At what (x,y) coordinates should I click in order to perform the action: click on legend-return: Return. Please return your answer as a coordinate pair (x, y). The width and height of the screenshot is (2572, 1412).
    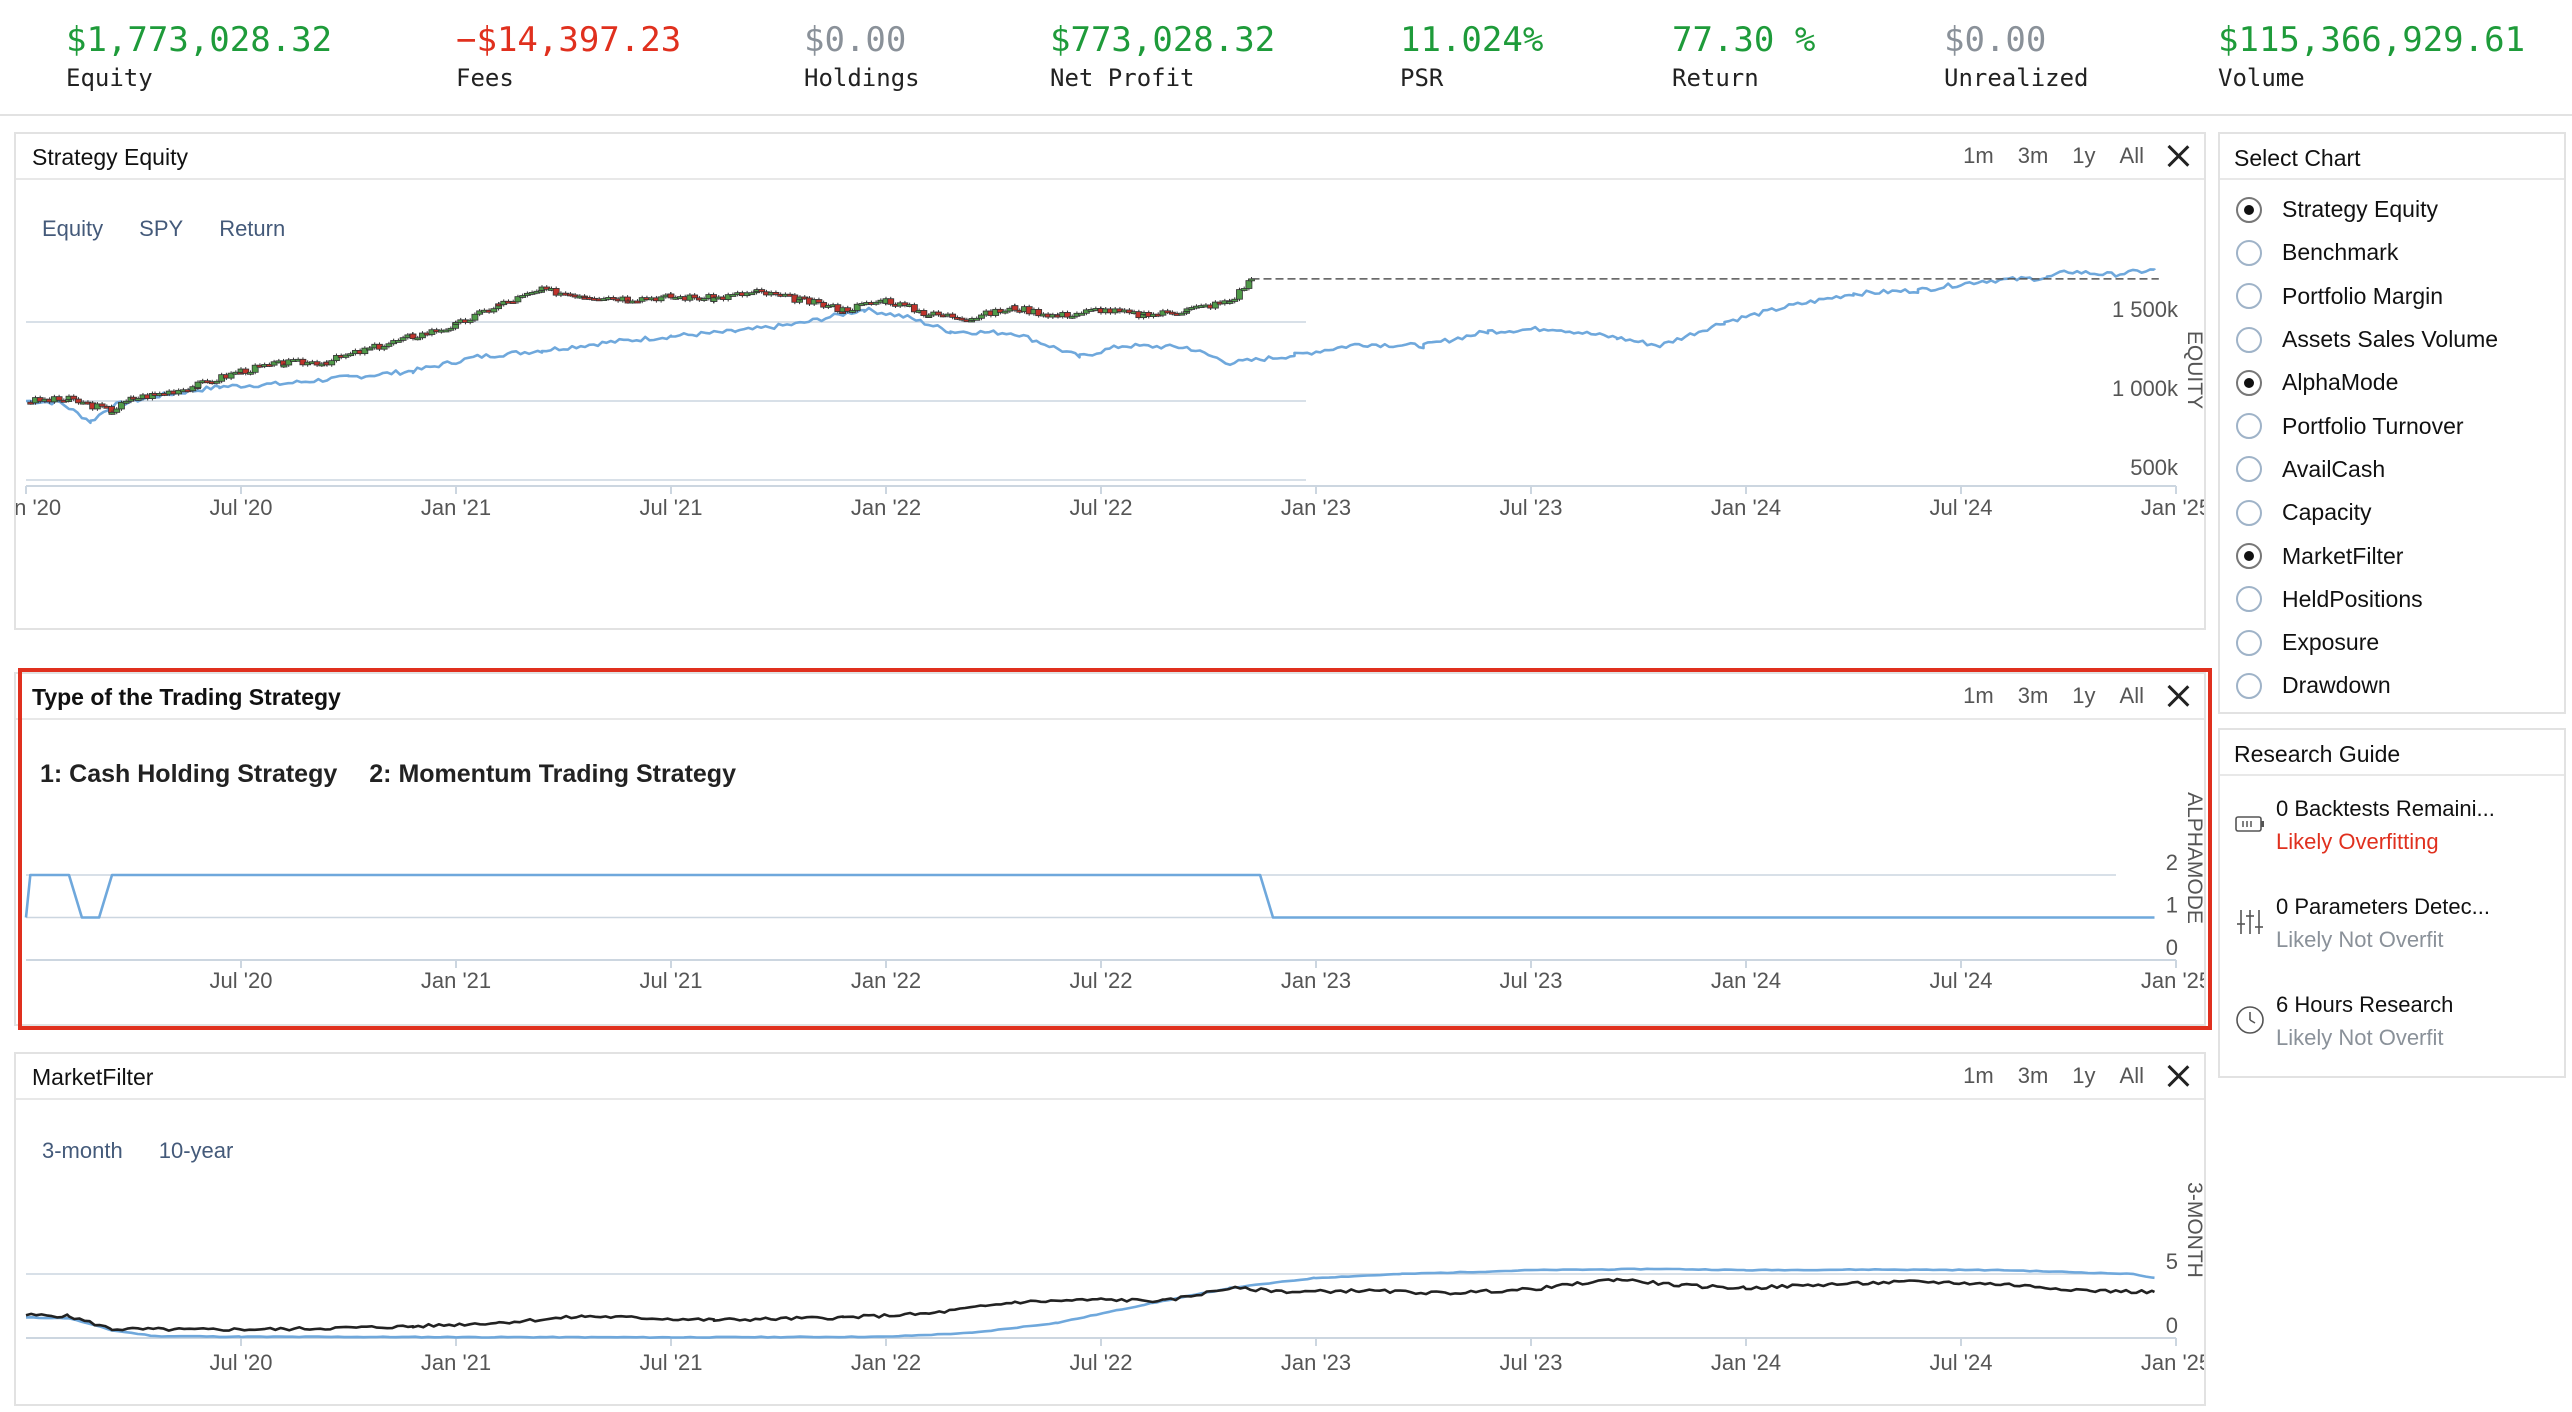
    Looking at the image, I should click on (252, 228).